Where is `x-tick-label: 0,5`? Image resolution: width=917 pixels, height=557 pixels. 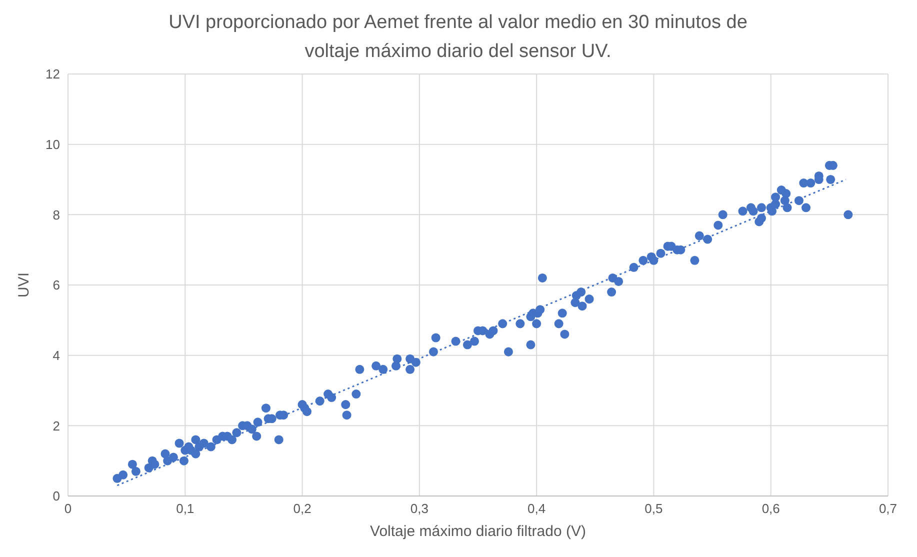 x-tick-label: 0,5 is located at coordinates (653, 508).